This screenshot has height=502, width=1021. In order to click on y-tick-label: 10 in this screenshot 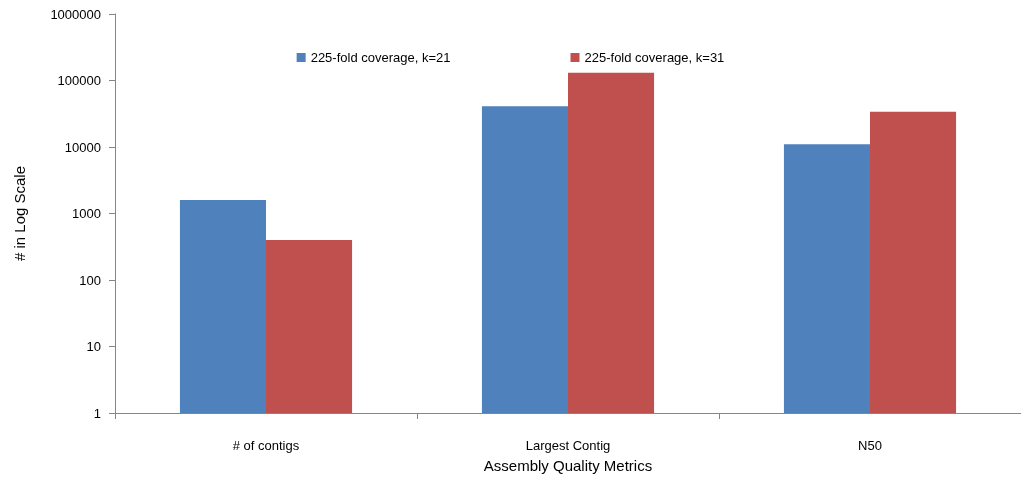, I will do `click(93, 346)`.